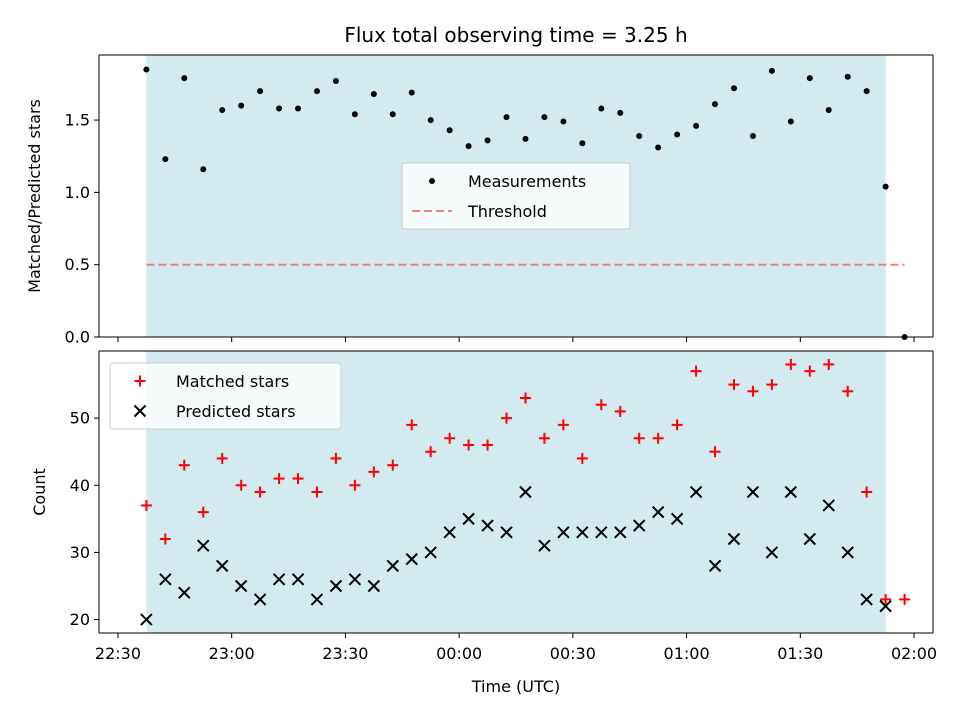  I want to click on top-legend-box, so click(516, 196).